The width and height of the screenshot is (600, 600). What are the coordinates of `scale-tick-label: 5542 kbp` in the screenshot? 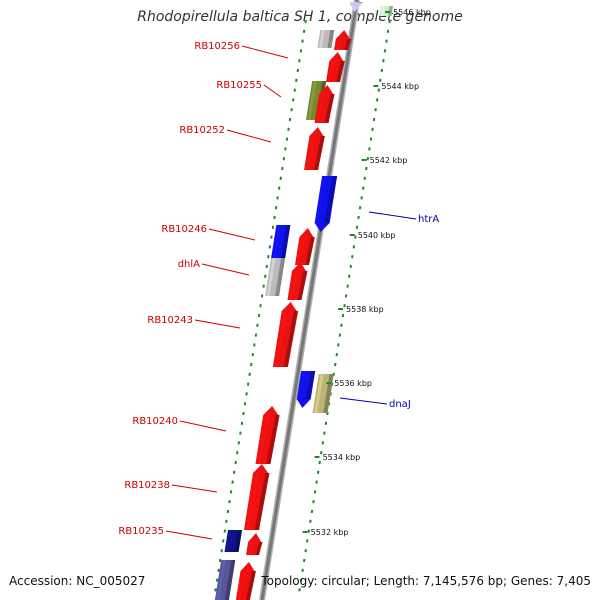 It's located at (389, 160).